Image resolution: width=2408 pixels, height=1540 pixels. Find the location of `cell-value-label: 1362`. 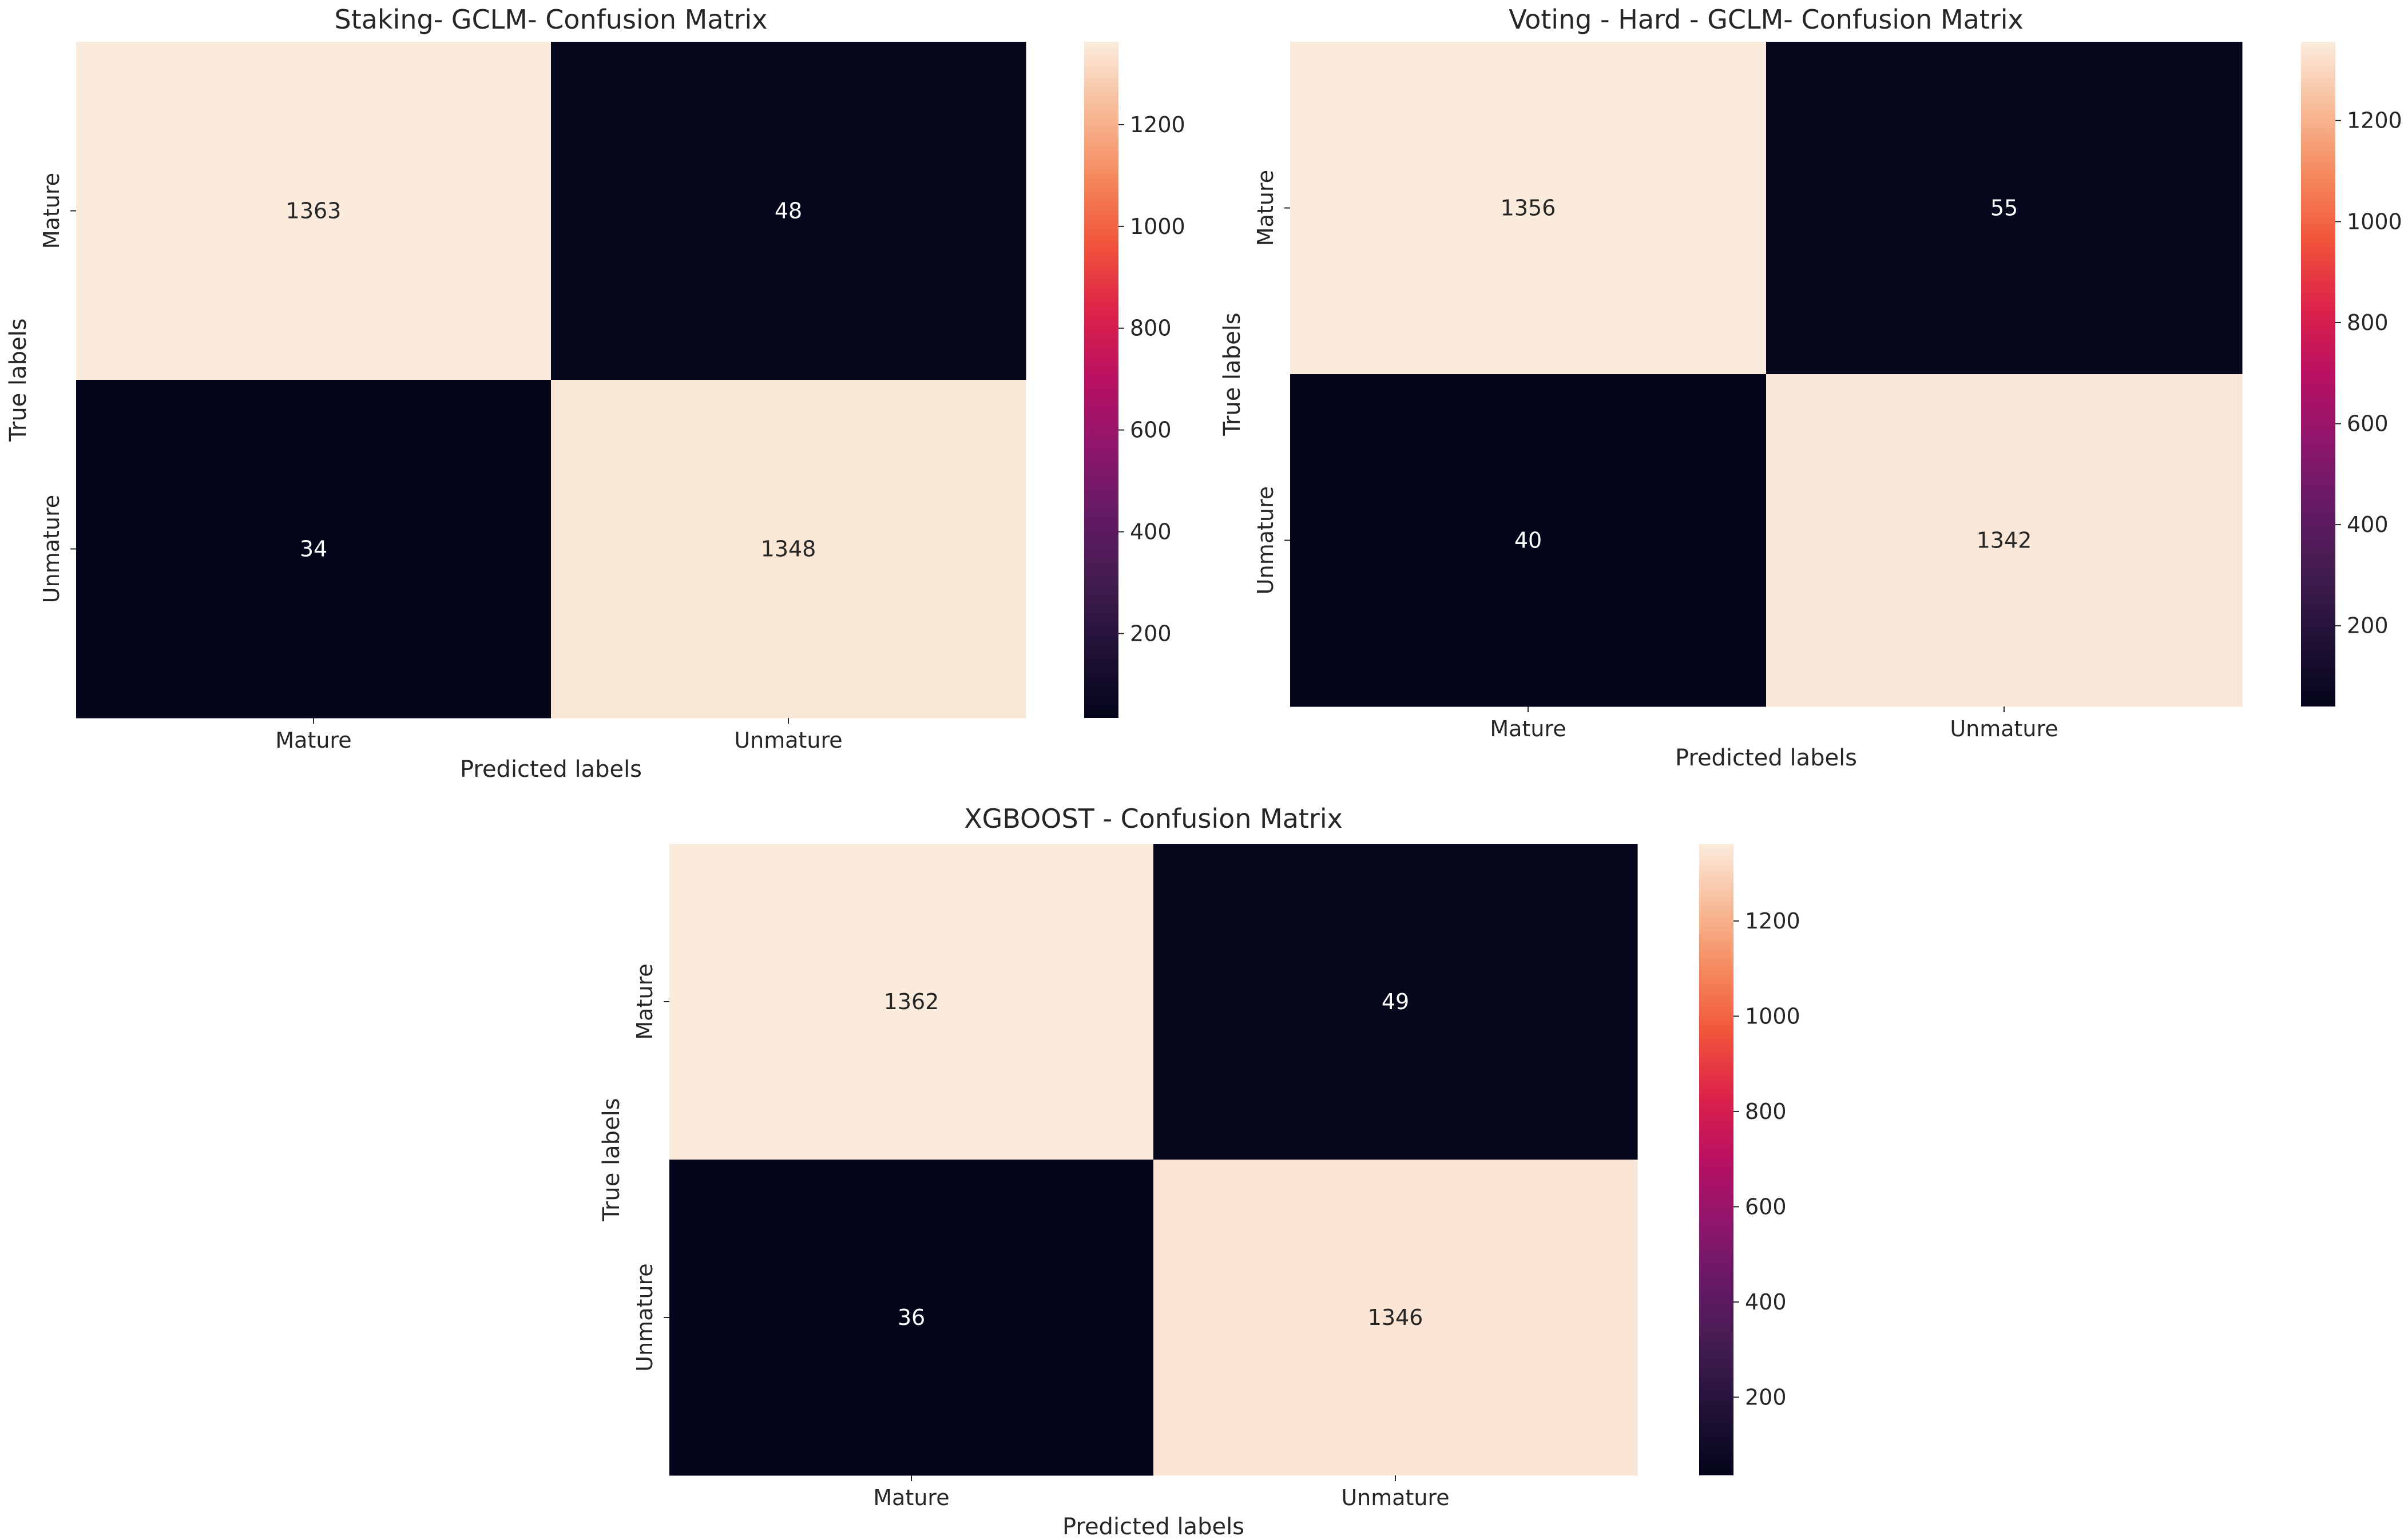

cell-value-label: 1362 is located at coordinates (911, 1001).